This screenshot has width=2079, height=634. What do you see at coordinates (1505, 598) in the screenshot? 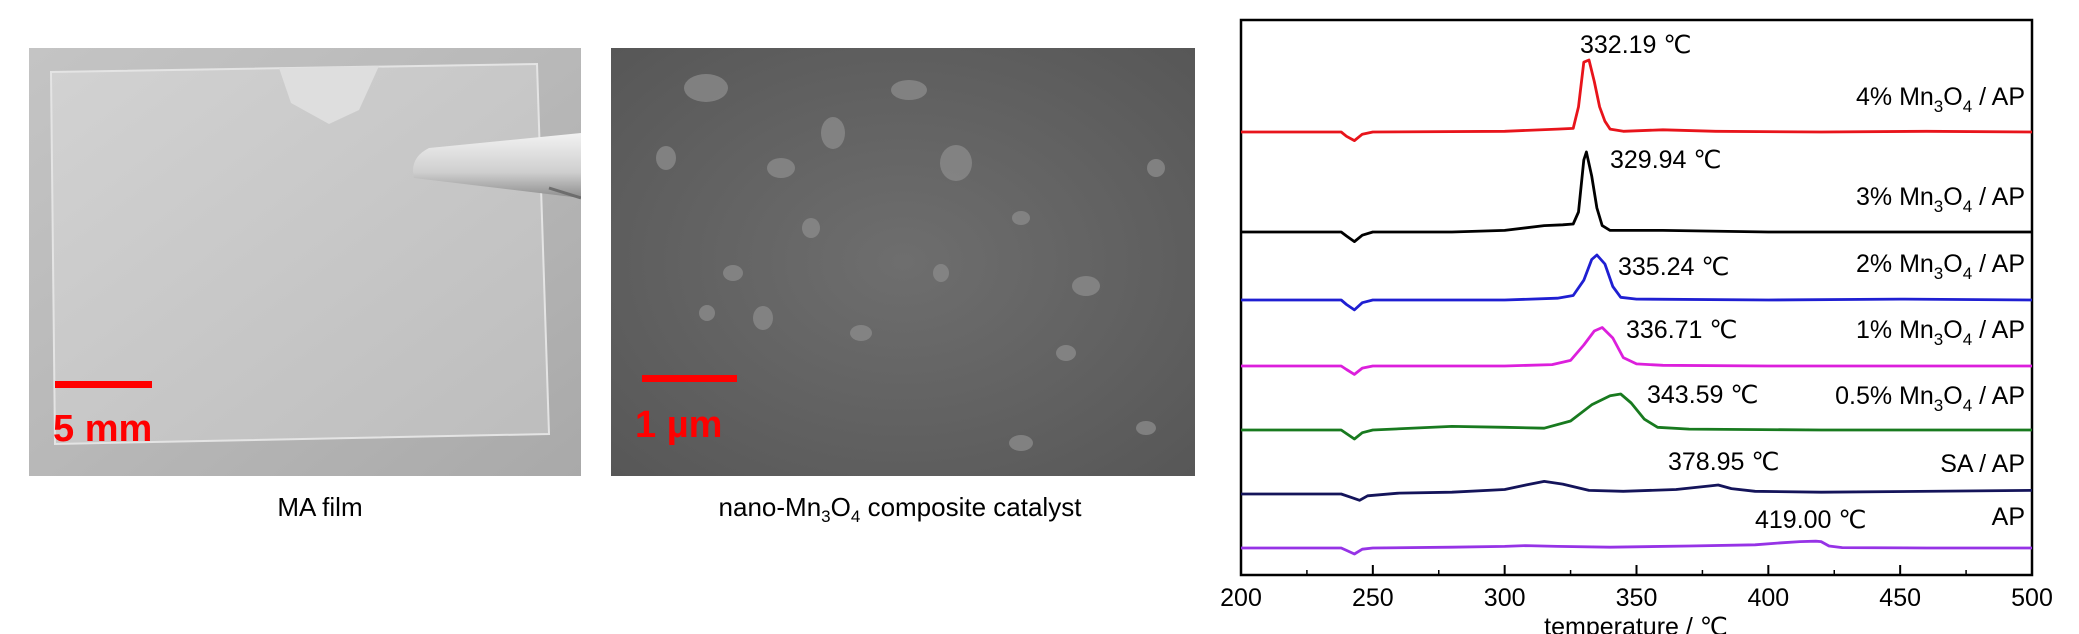
I see `x-tick-label: 300` at bounding box center [1505, 598].